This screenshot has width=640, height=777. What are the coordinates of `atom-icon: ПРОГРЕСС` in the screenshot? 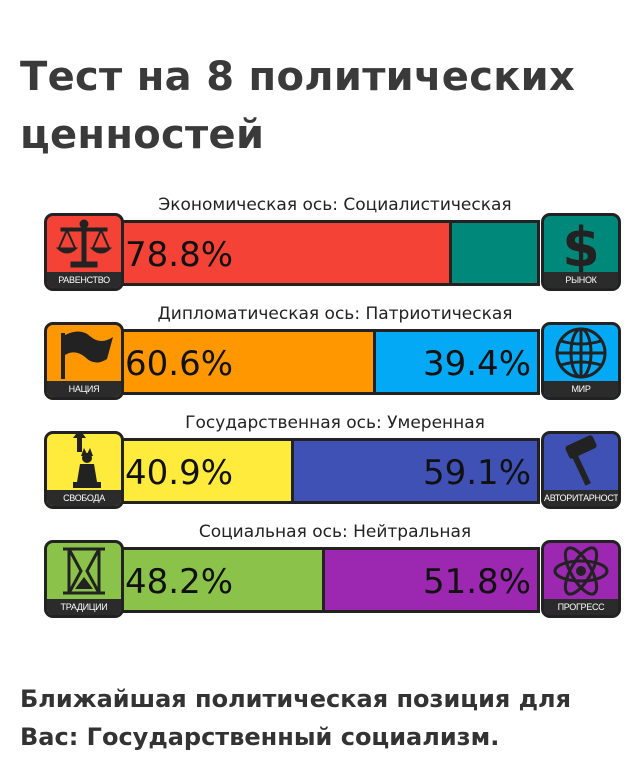 It's located at (581, 579).